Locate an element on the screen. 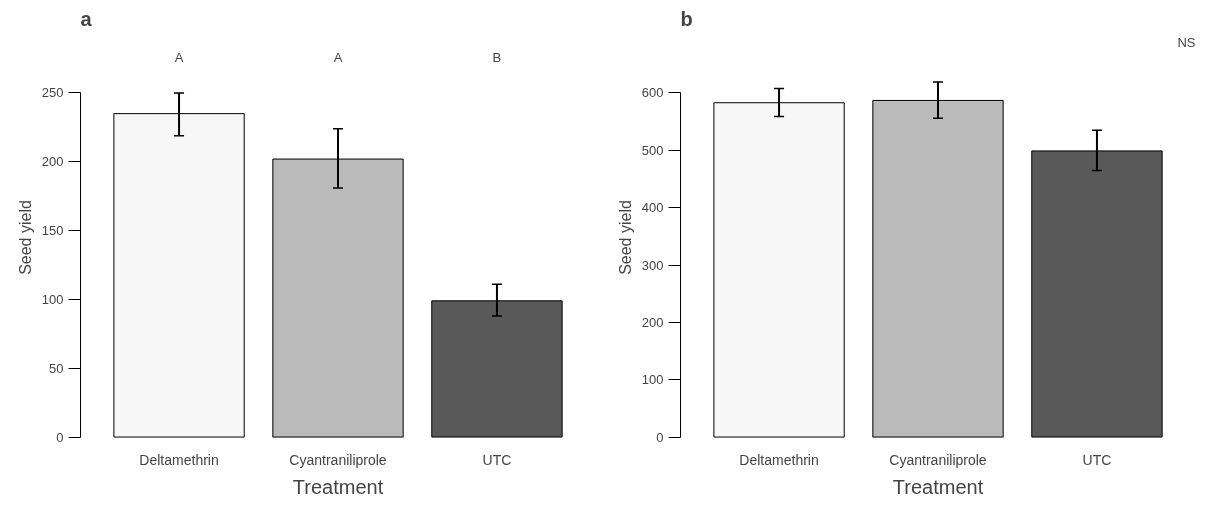  y-tick-label: 500 is located at coordinates (652, 150).